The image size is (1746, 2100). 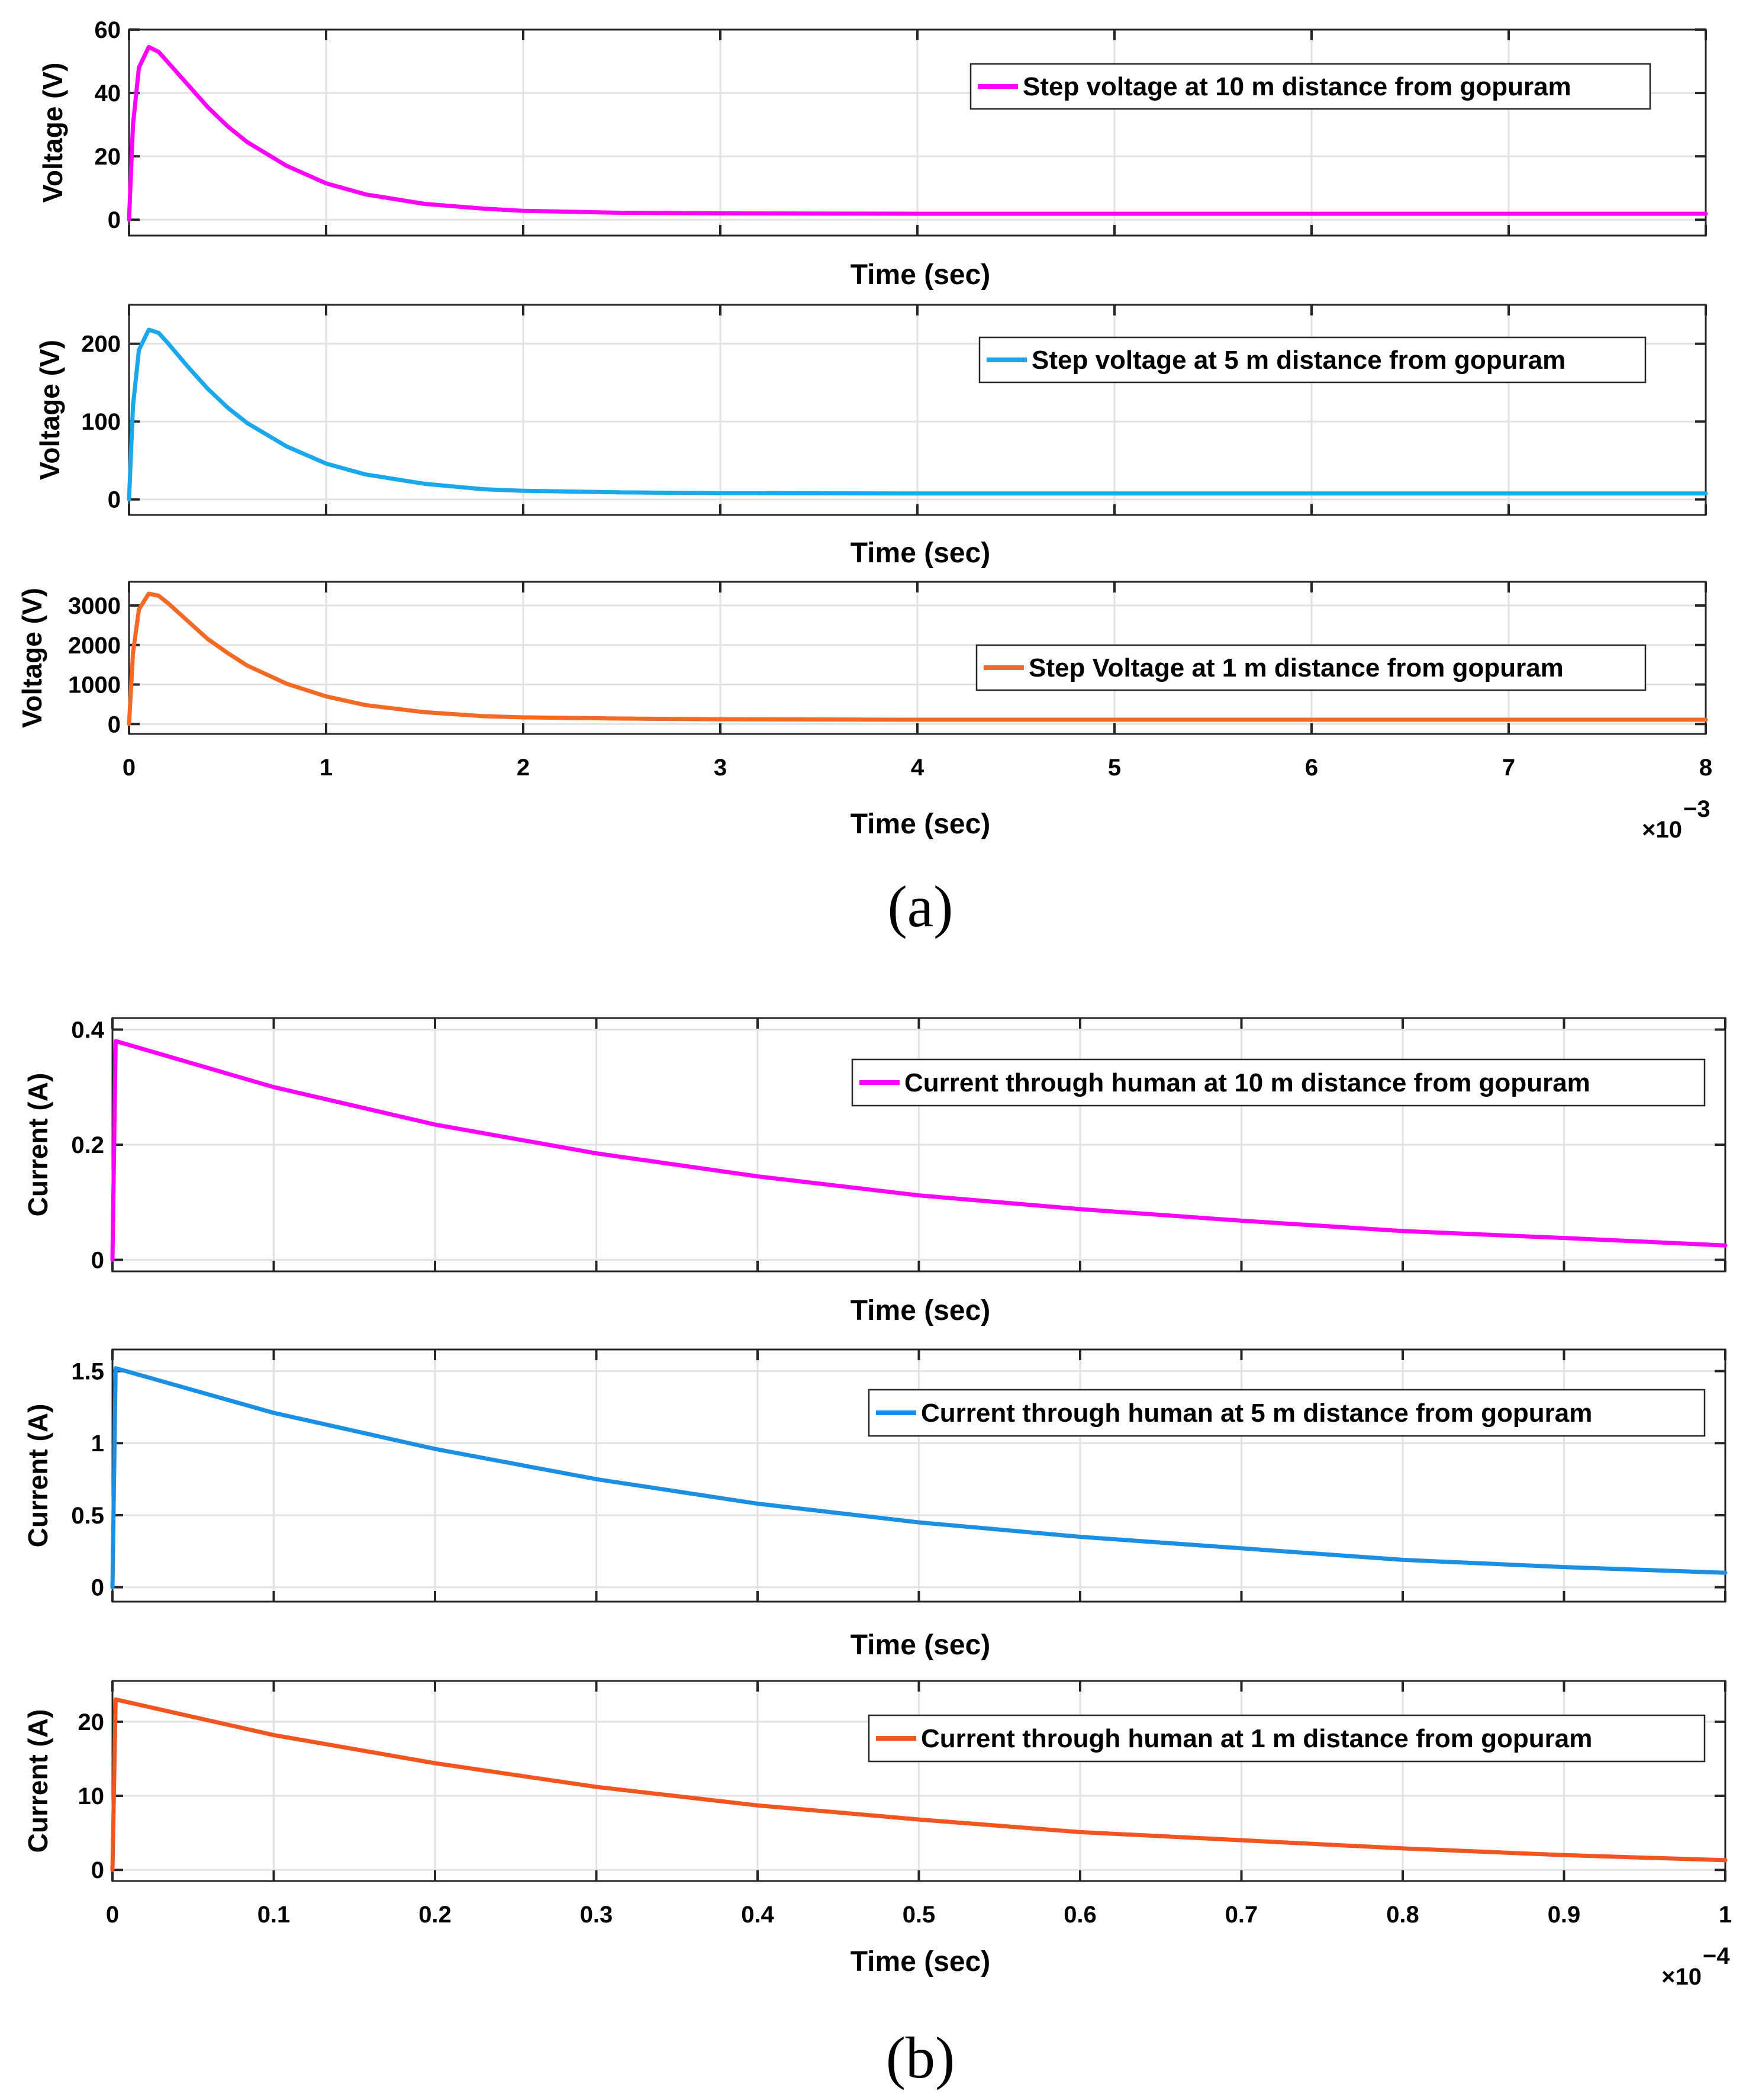 I want to click on panel-label-b: (b), so click(x=920, y=2058).